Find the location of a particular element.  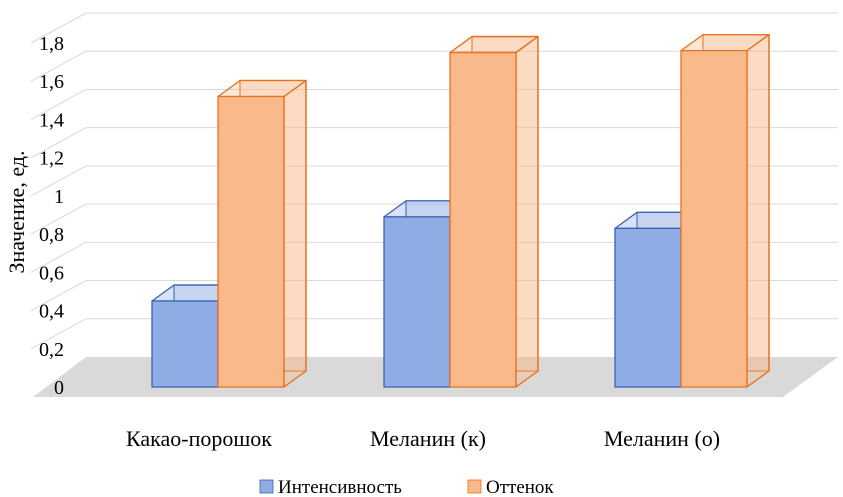

y-tick-label: 0,2 is located at coordinates (51, 350).